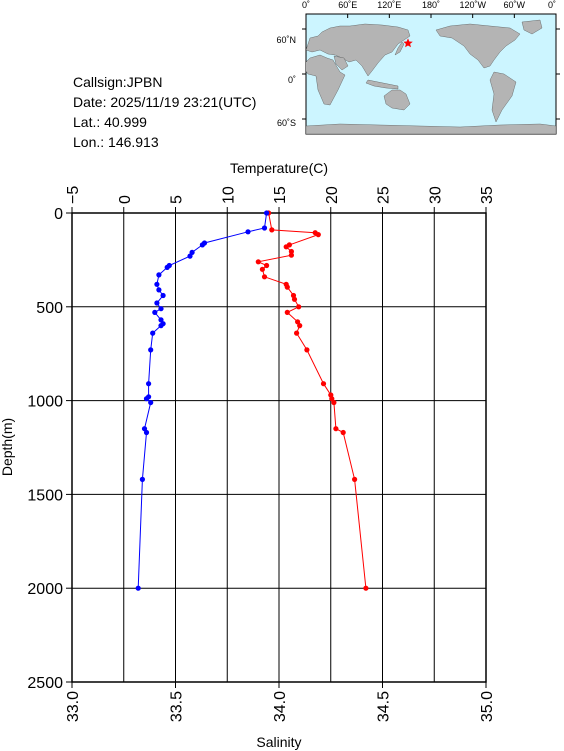 The width and height of the screenshot is (564, 751). What do you see at coordinates (49, 308) in the screenshot?
I see `depth-tick-label: 500` at bounding box center [49, 308].